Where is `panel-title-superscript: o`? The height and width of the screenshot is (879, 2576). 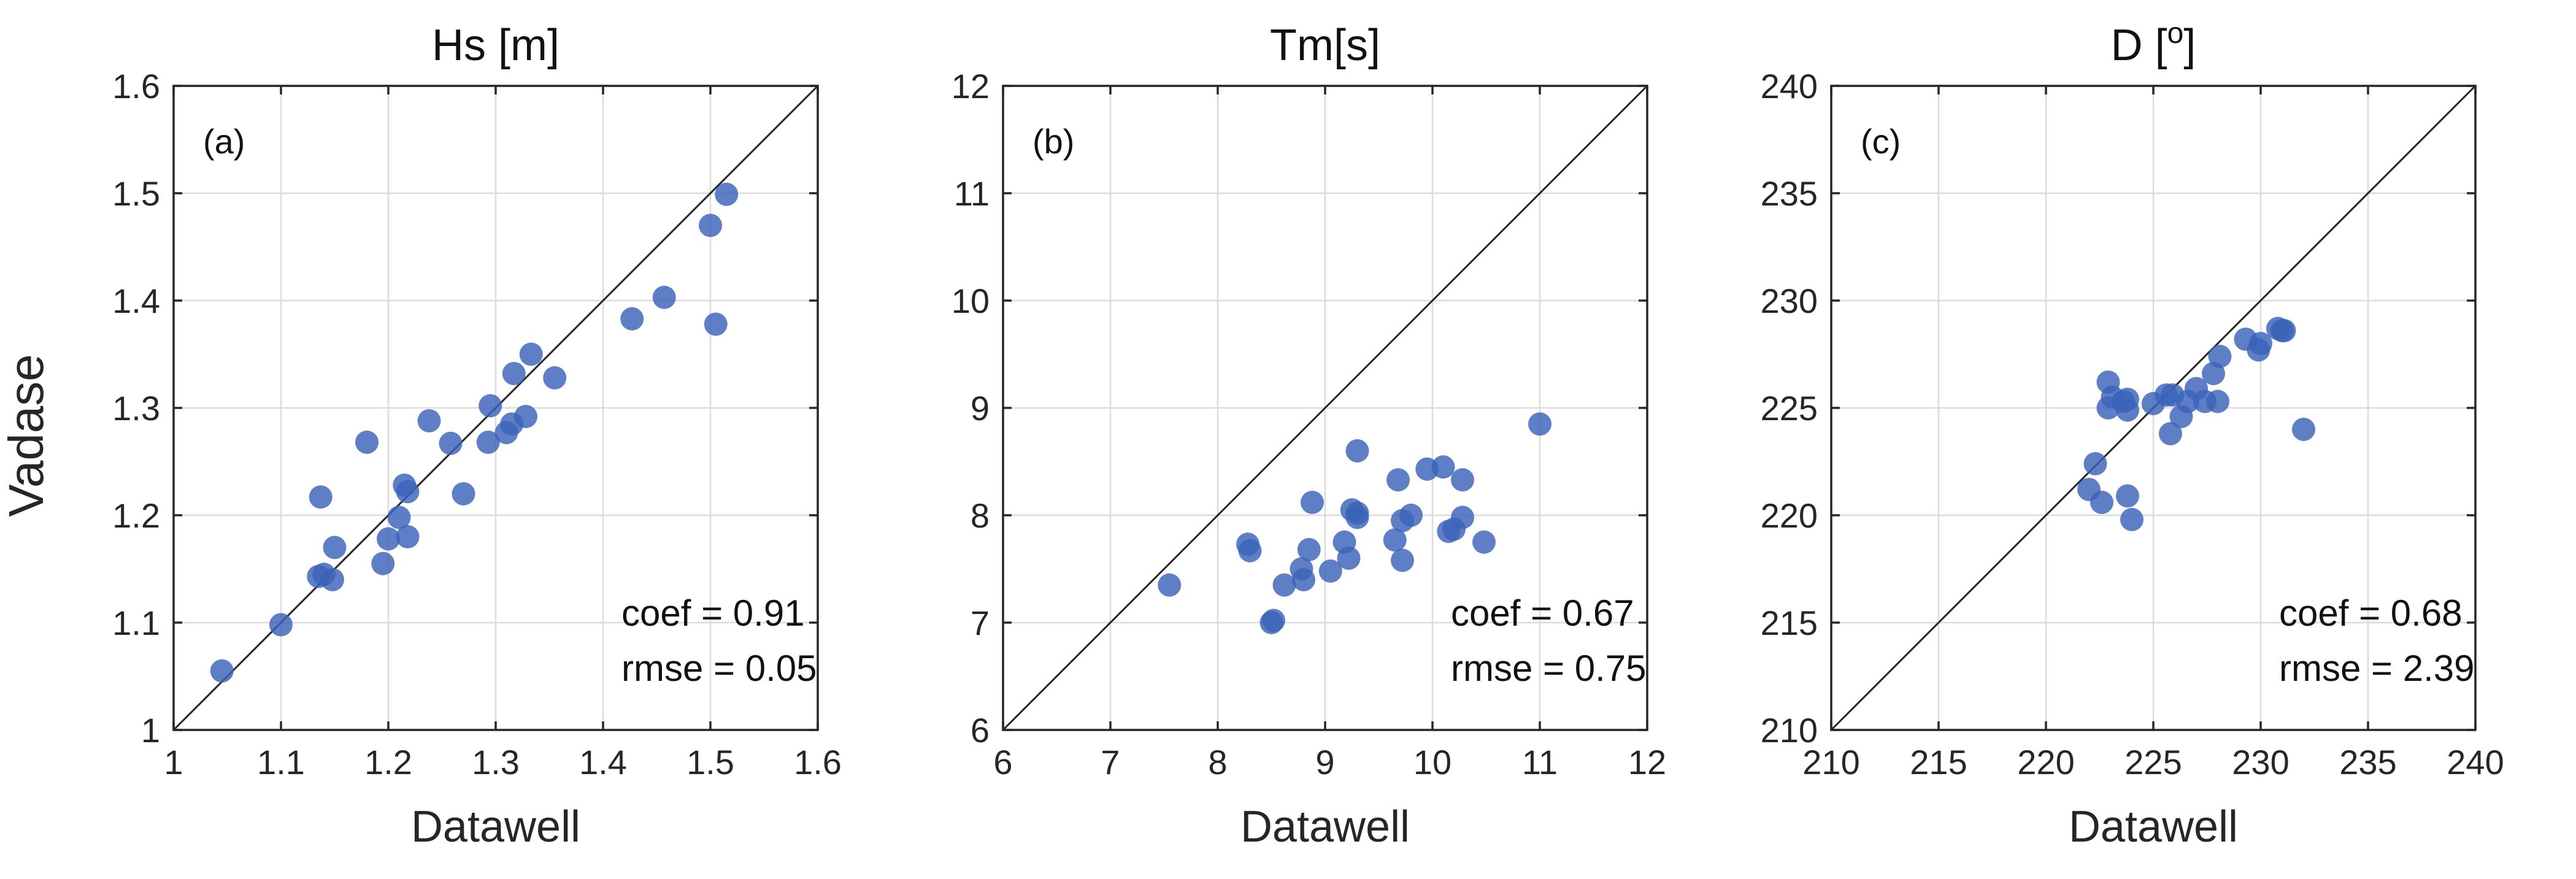 panel-title-superscript: o is located at coordinates (2175, 33).